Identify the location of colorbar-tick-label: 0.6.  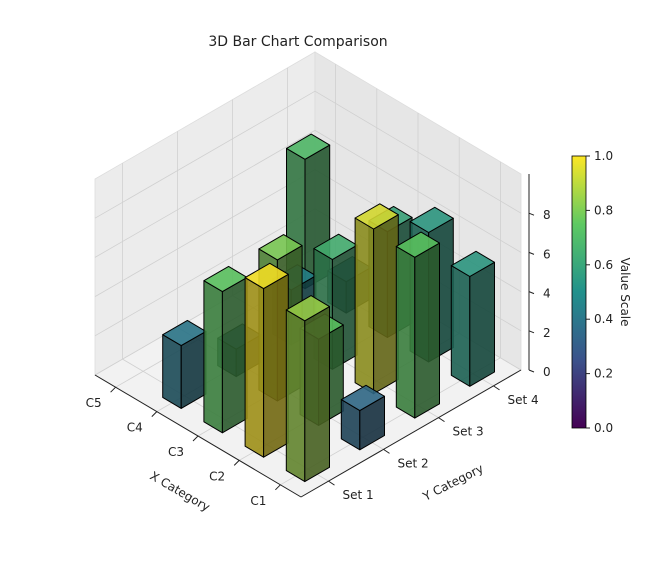
(603, 265).